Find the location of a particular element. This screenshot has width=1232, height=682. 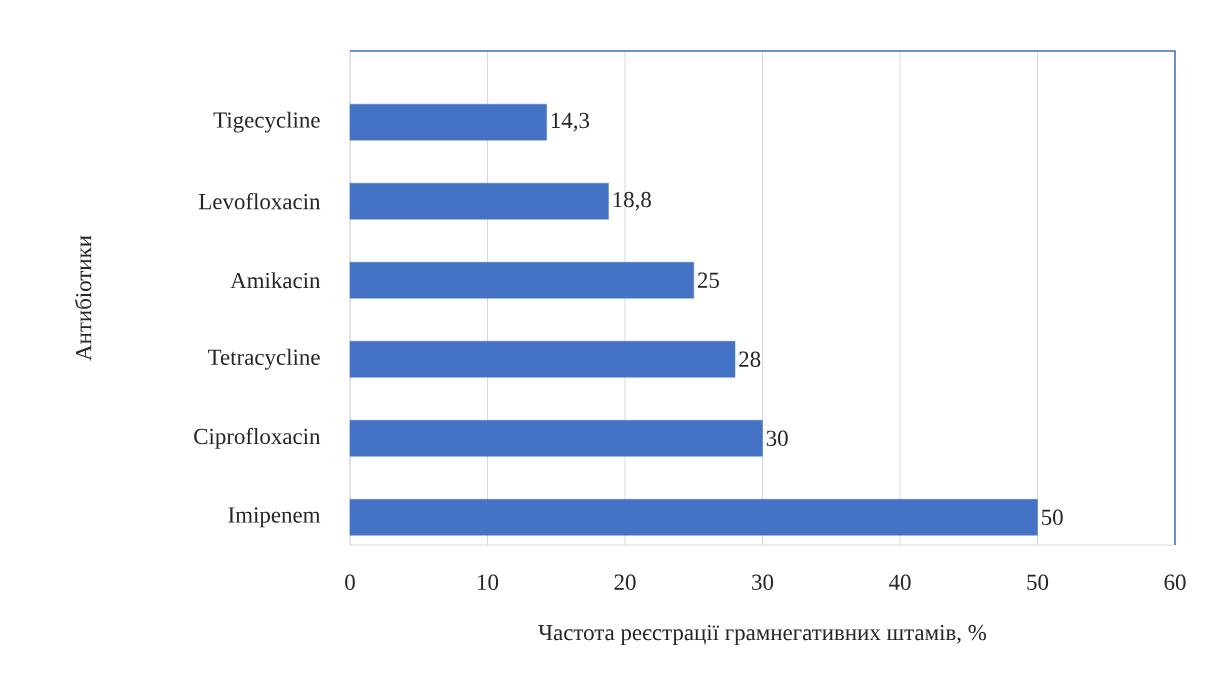

data-label: 28 is located at coordinates (750, 359).